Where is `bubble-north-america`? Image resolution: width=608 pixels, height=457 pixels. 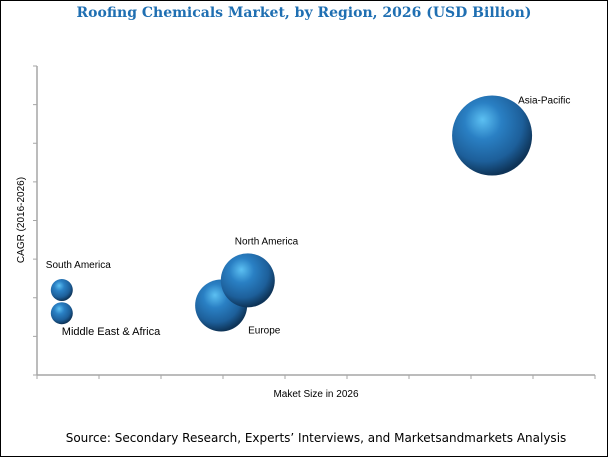
bubble-north-america is located at coordinates (247, 280).